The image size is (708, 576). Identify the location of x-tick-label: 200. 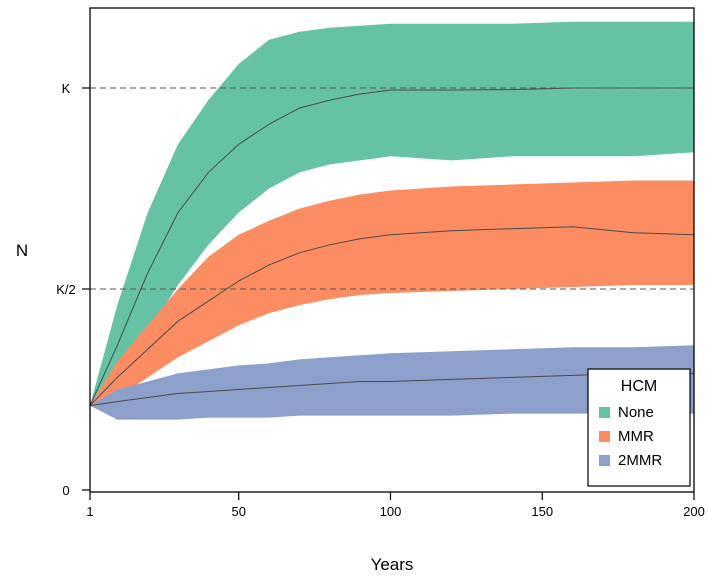
(694, 511).